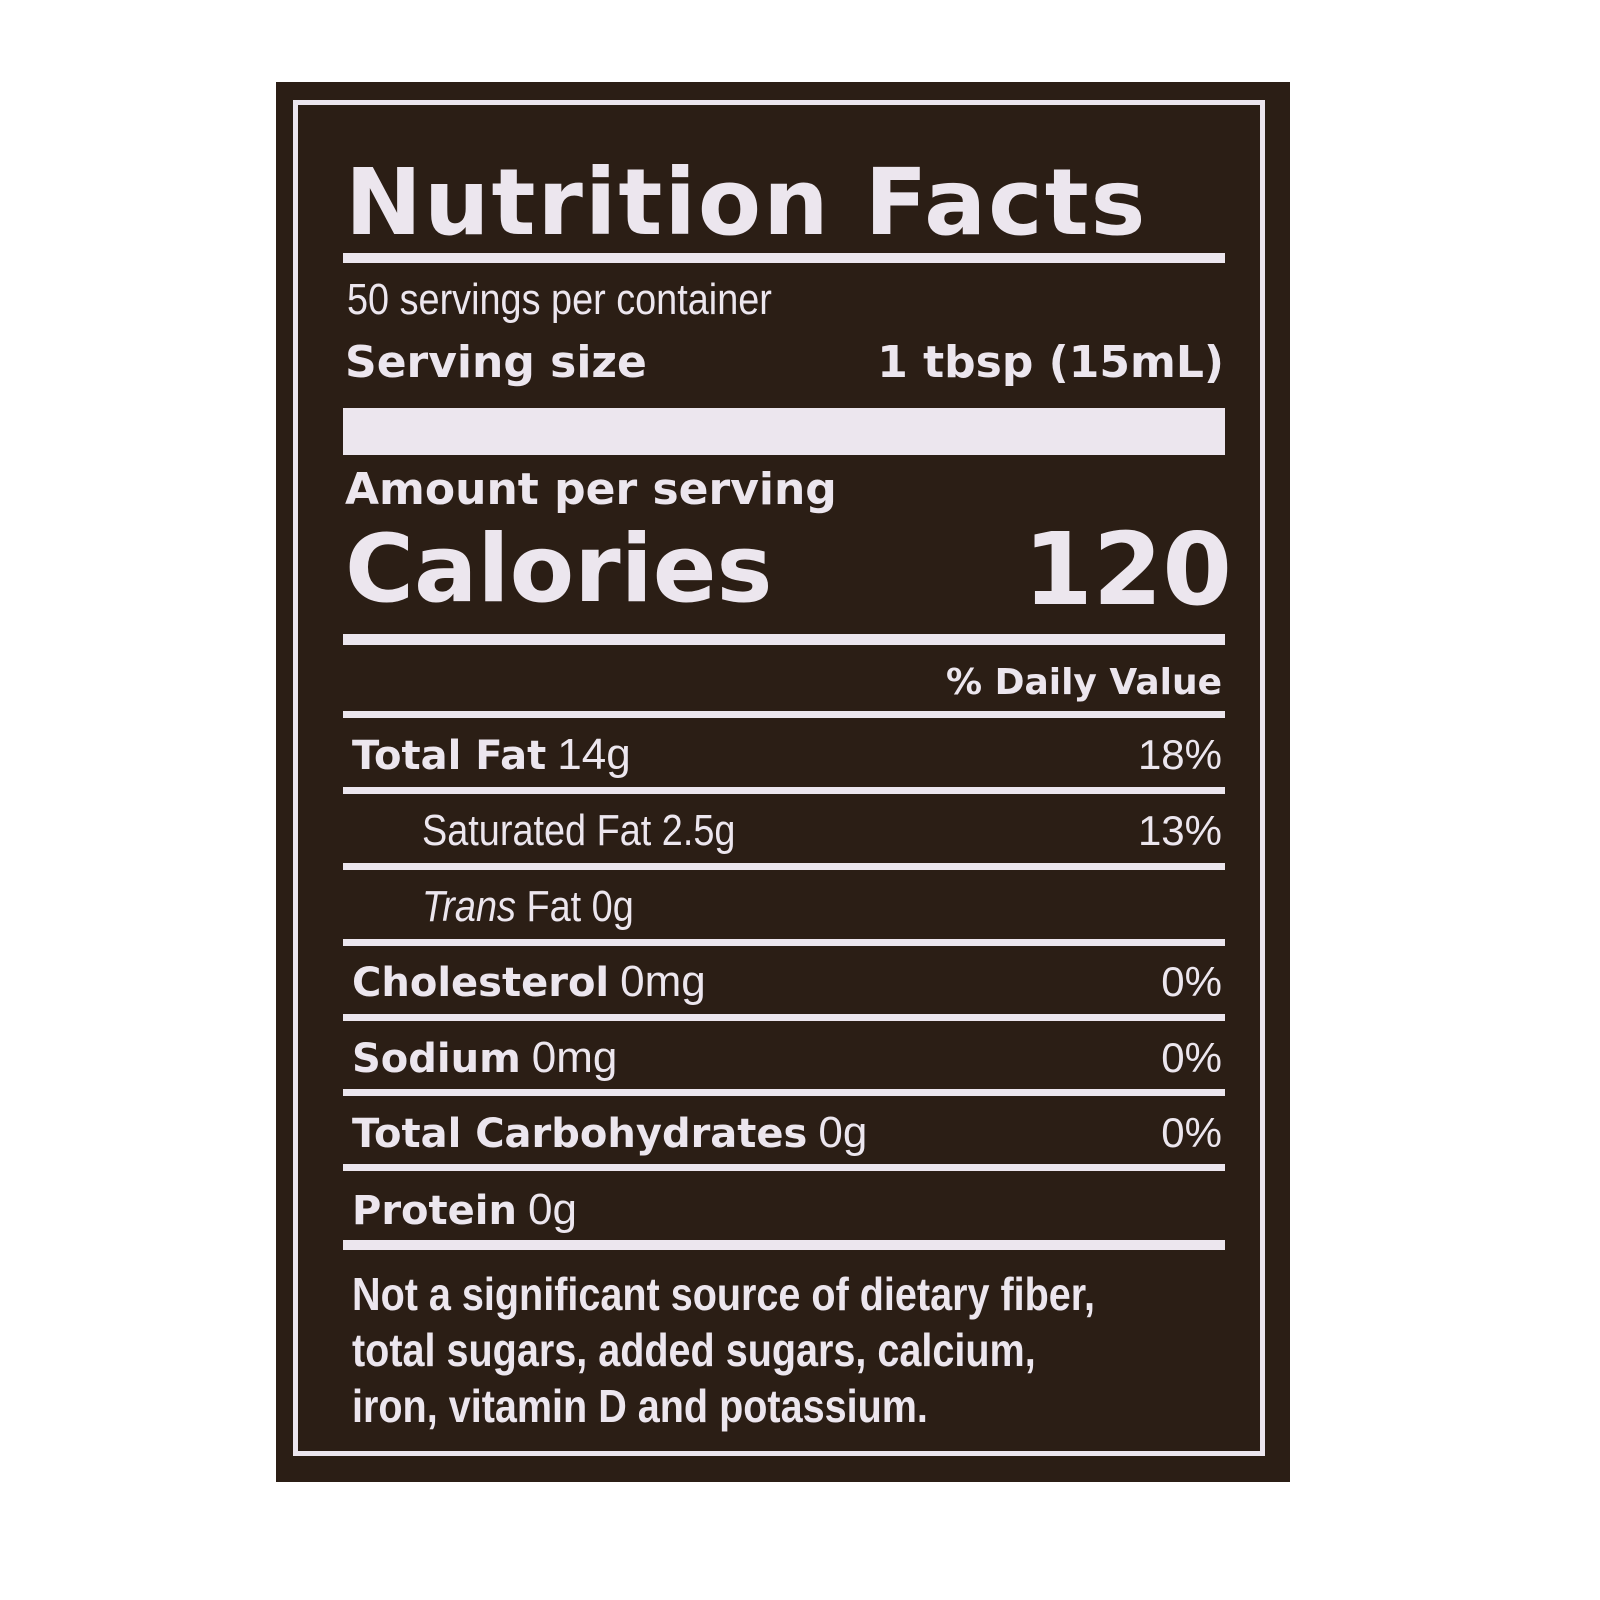 This screenshot has height=1600, width=1600. I want to click on label-title: Nutrition Facts, so click(746, 202).